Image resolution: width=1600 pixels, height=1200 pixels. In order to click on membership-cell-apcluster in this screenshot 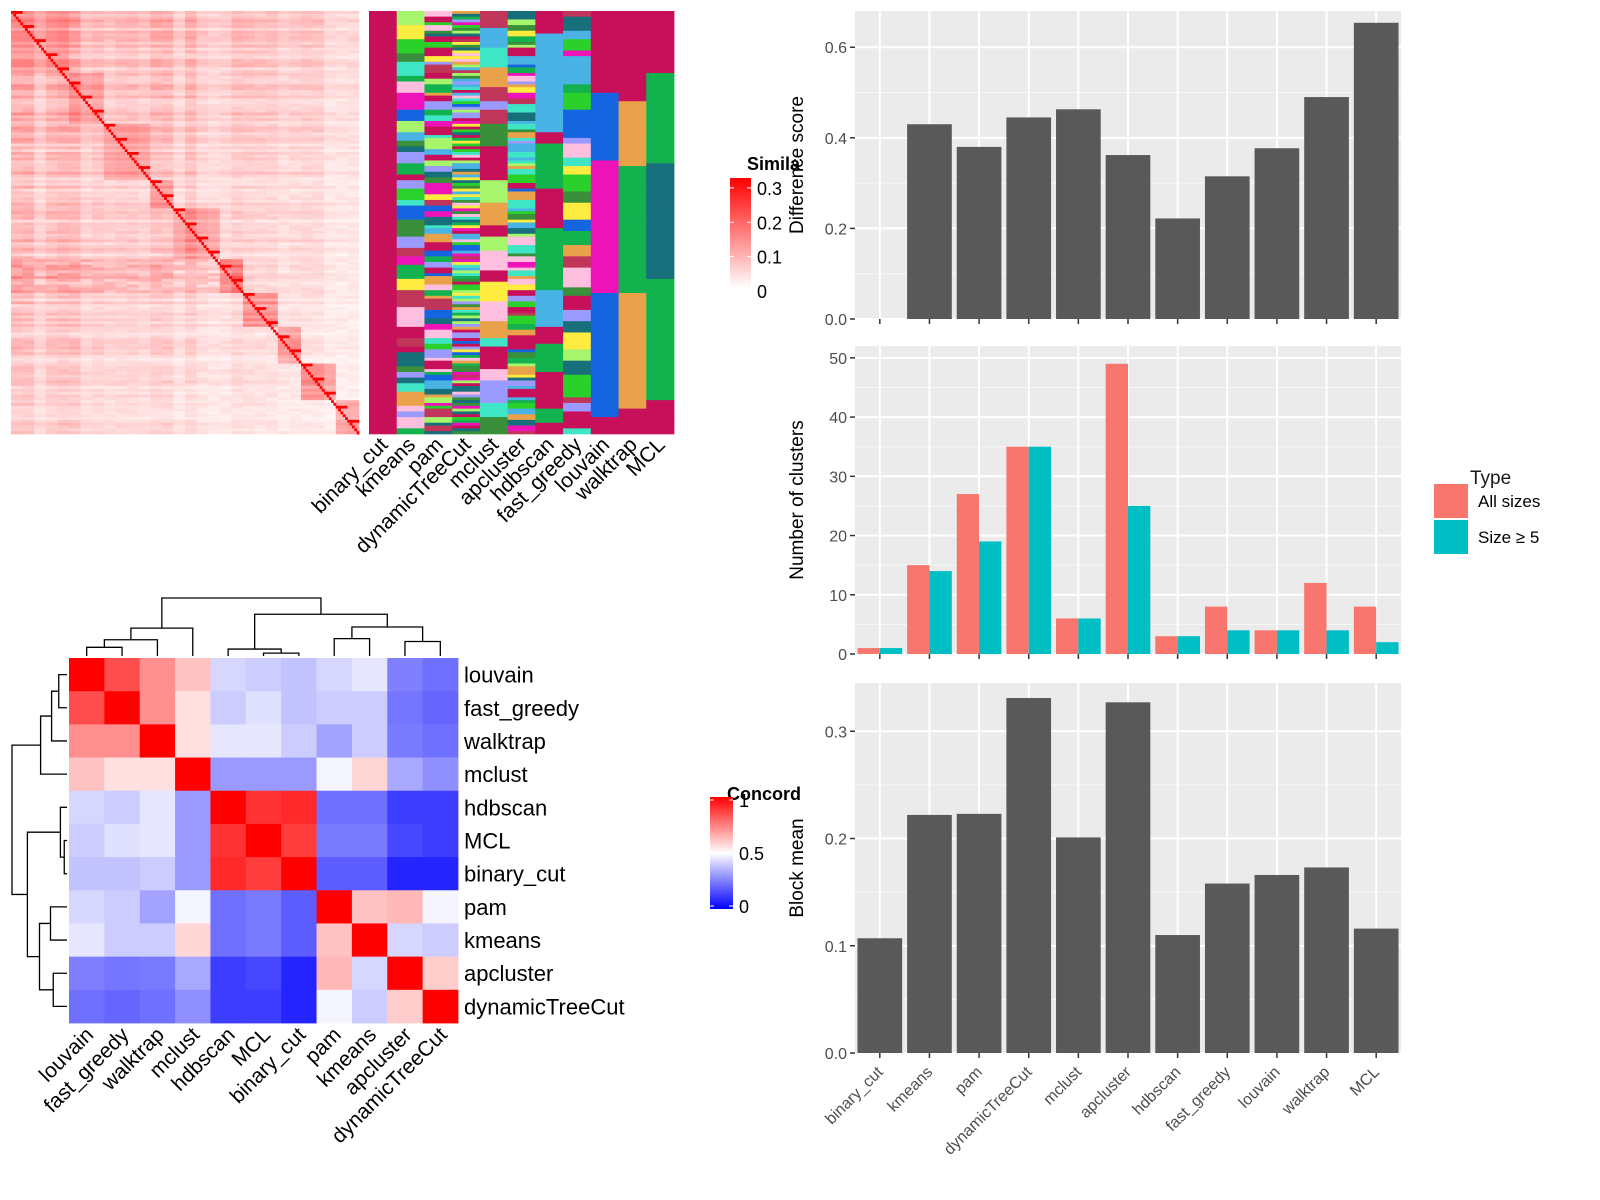, I will do `click(521, 186)`.